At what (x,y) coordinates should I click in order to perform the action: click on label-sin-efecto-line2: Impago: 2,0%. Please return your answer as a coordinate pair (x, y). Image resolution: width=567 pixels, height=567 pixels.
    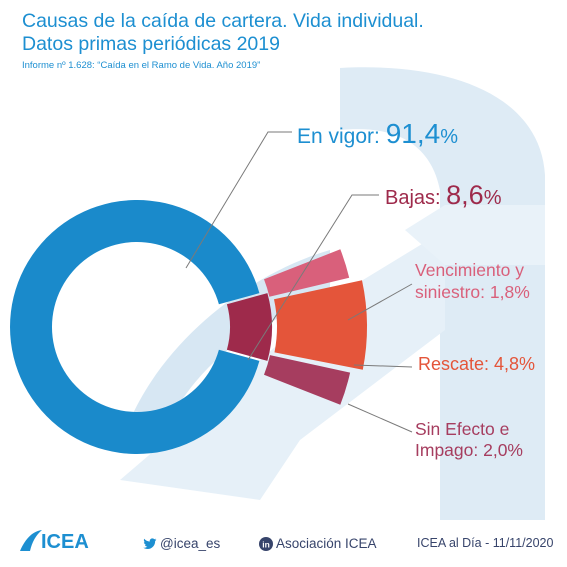
    Looking at the image, I should click on (469, 450).